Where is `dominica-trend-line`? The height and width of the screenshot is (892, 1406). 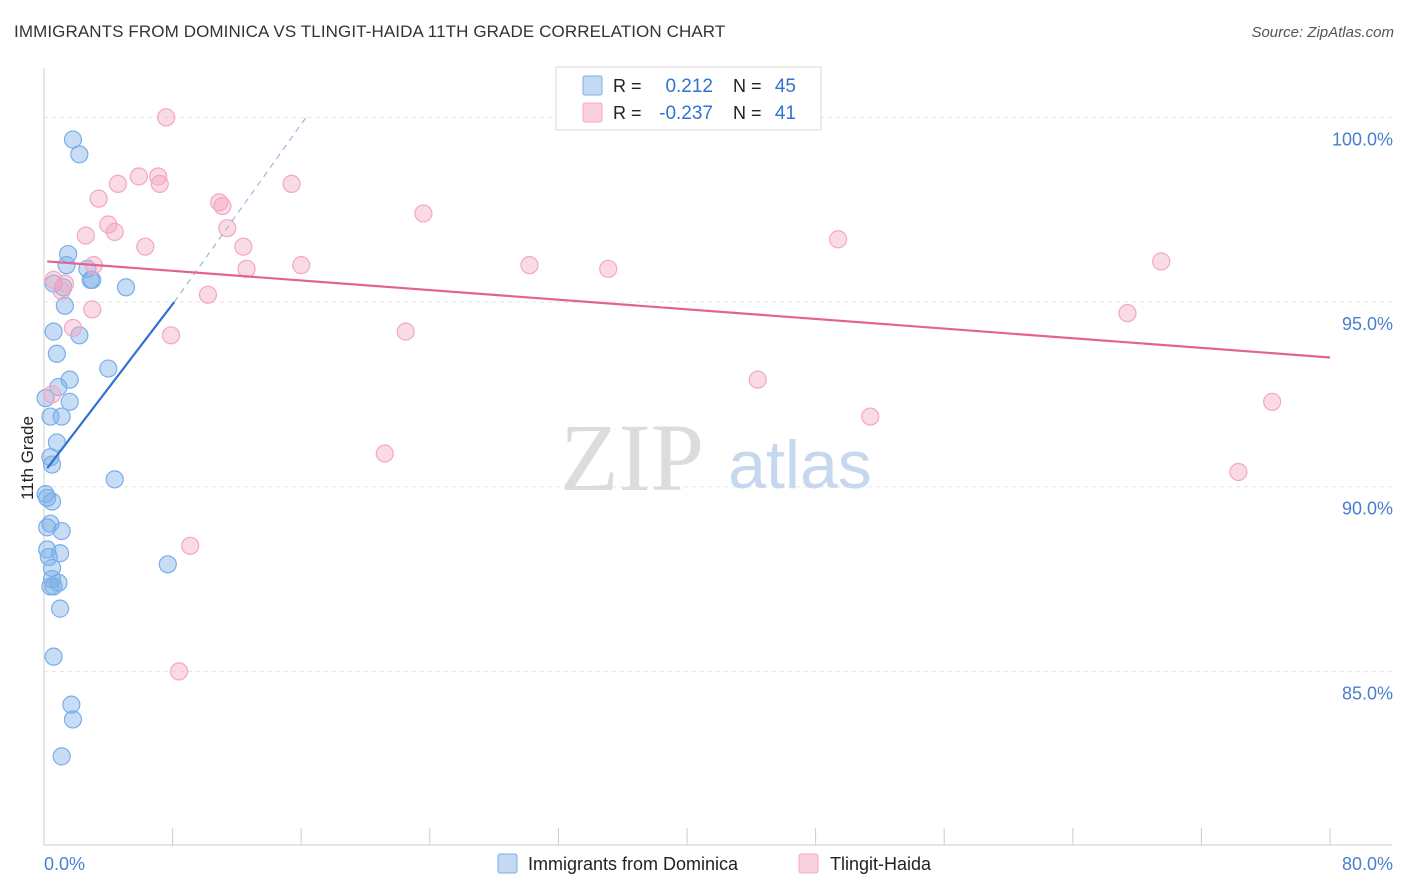 dominica-trend-line is located at coordinates (111, 385).